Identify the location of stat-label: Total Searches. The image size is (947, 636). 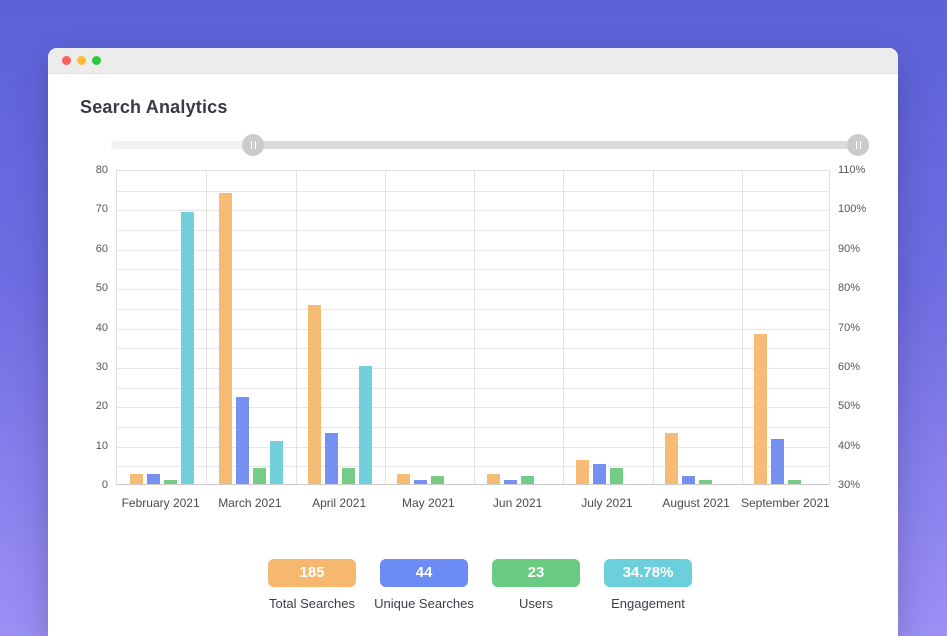
(312, 603).